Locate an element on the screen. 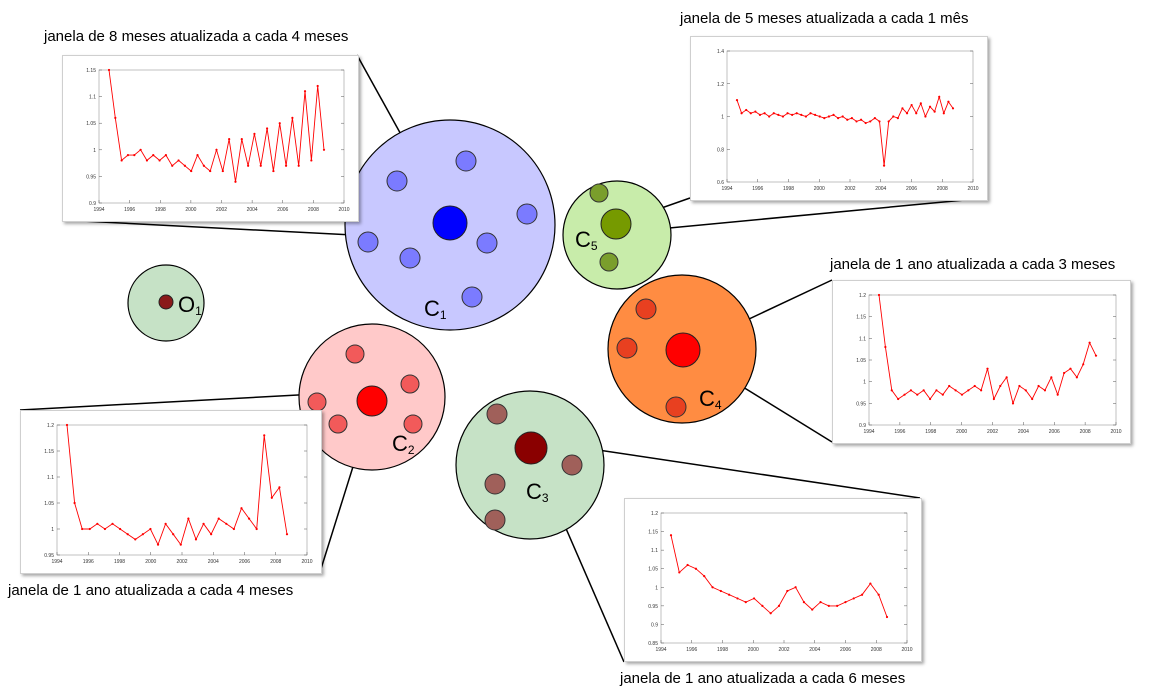 The width and height of the screenshot is (1151, 687). x-tick-label: 2004 is located at coordinates (880, 189).